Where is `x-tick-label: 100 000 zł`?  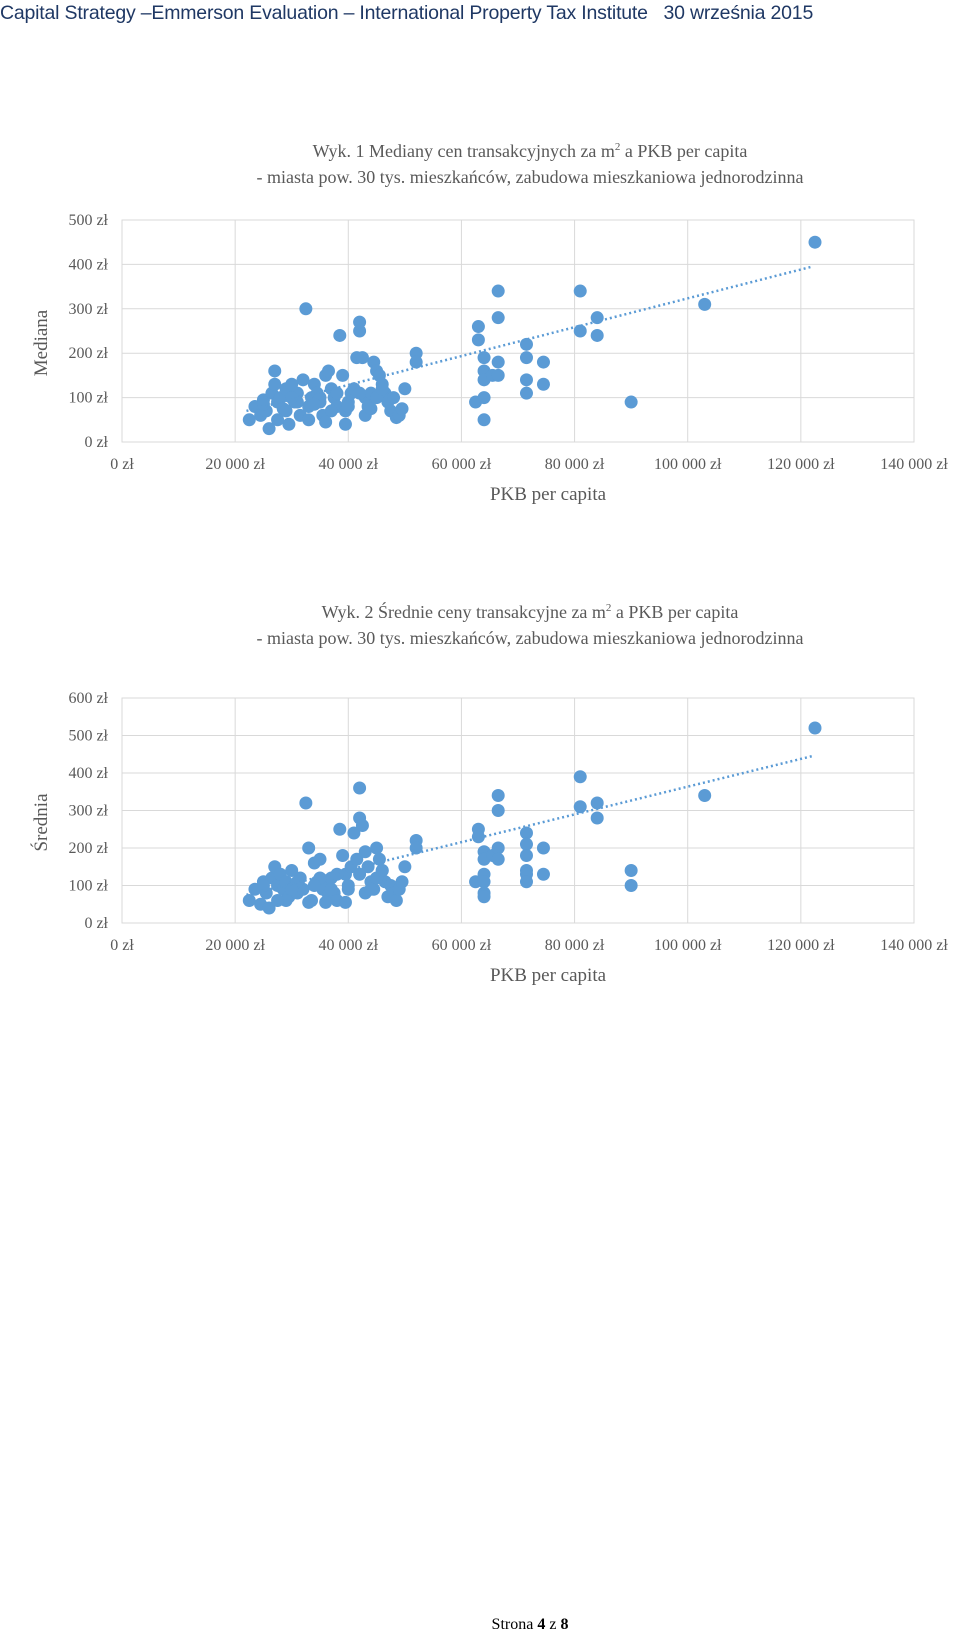
x-tick-label: 100 000 zł is located at coordinates (688, 464).